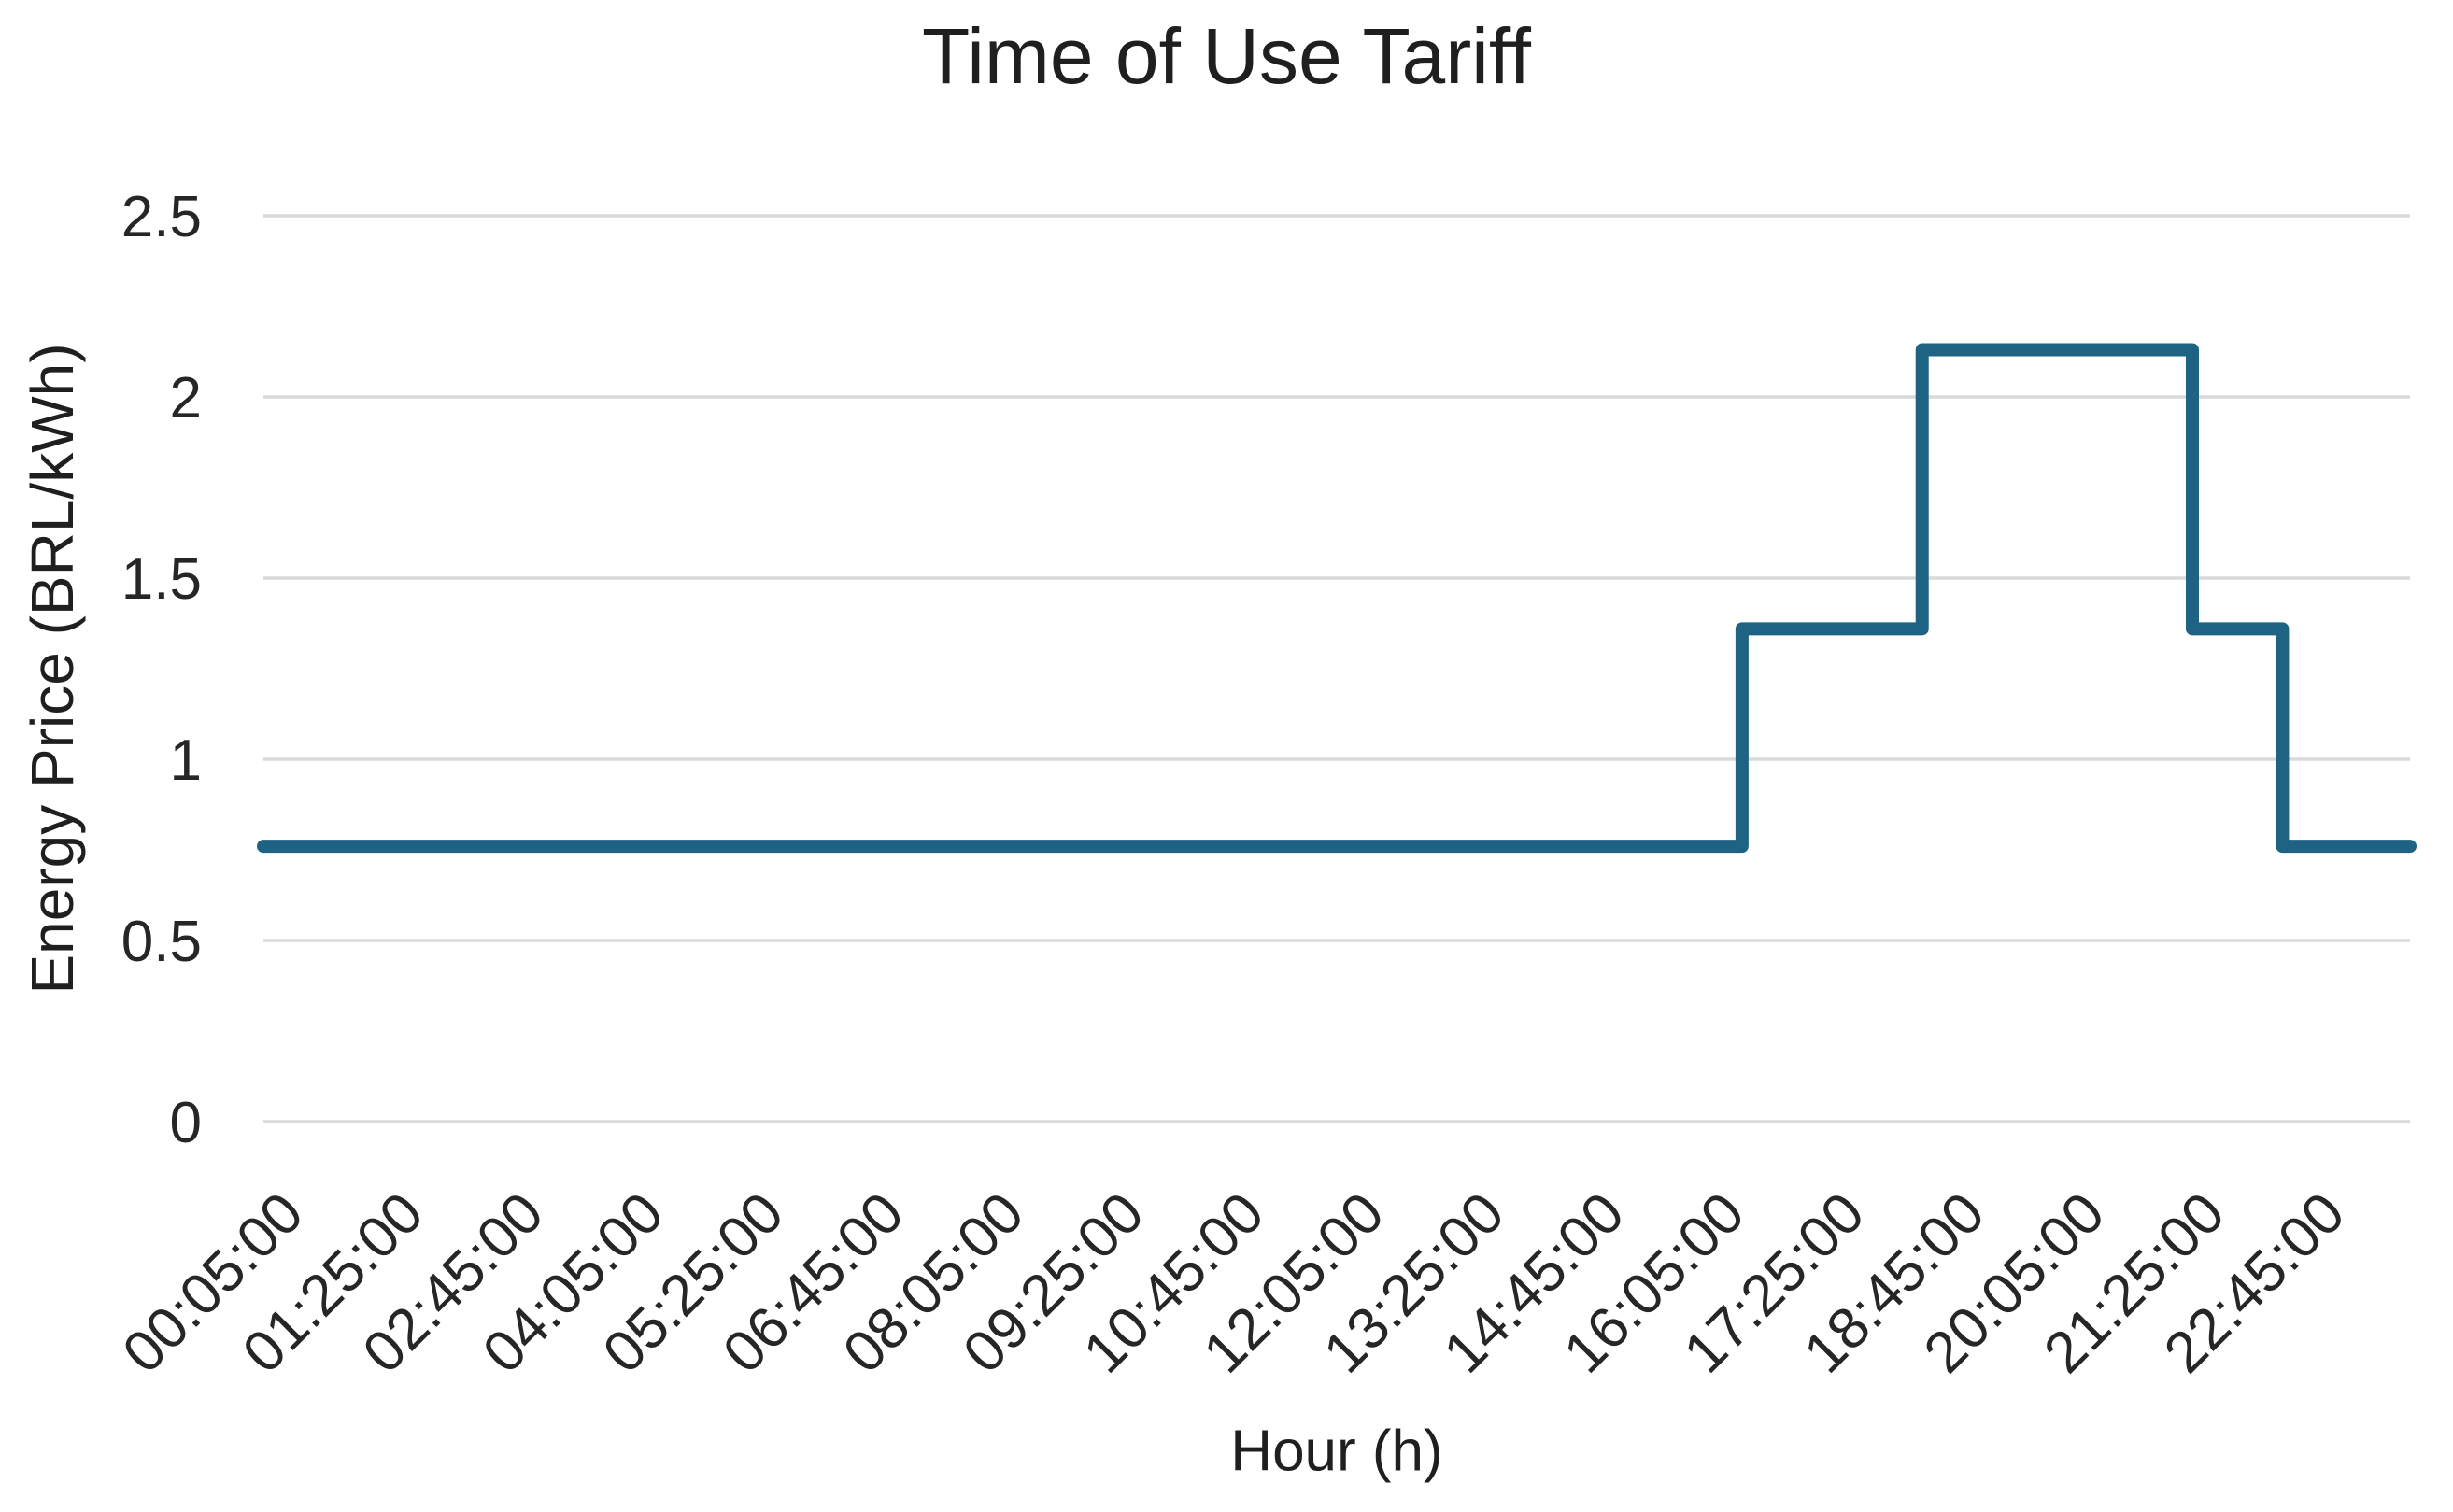 Image resolution: width=2453 pixels, height=1512 pixels. Describe the element at coordinates (186, 760) in the screenshot. I see `y-tick-label: 1` at that location.